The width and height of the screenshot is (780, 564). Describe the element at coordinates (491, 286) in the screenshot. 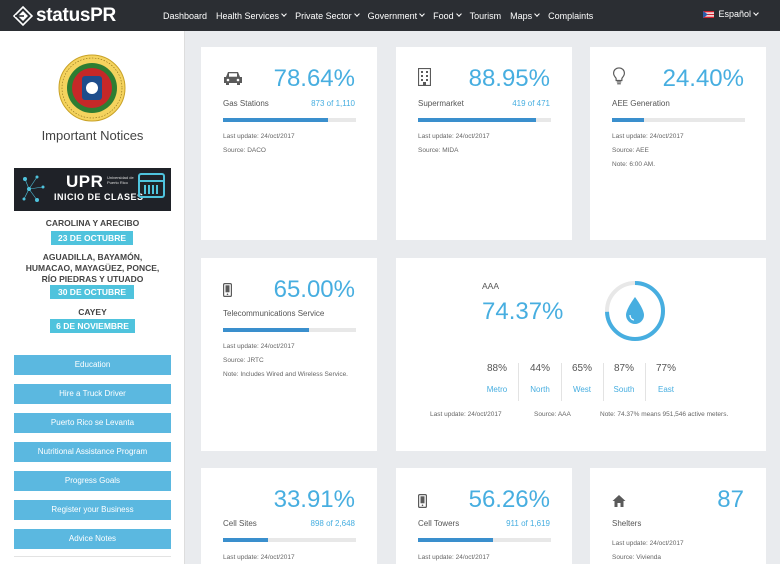

I see `aaa-title: AAA` at that location.